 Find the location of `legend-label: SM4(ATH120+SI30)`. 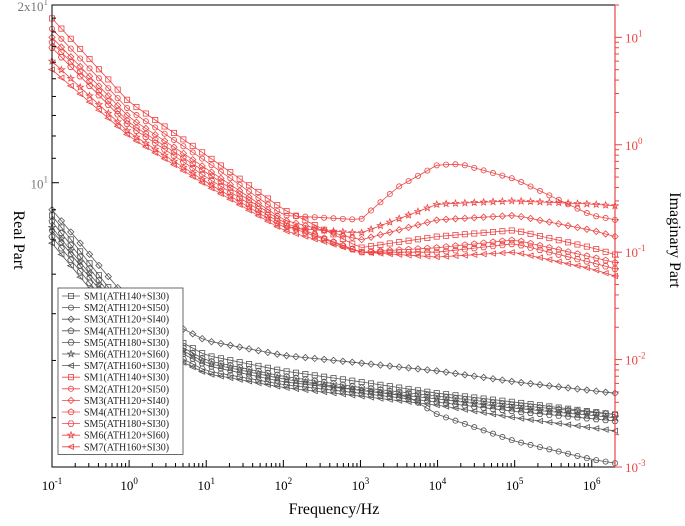

legend-label: SM4(ATH120+SI30) is located at coordinates (126, 331).